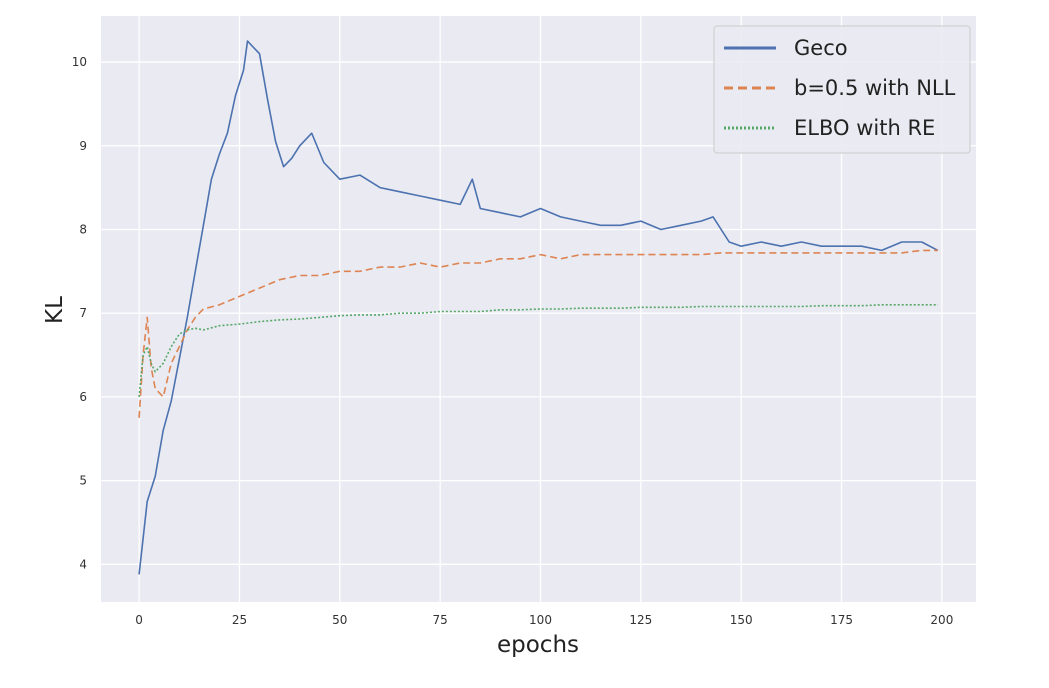 This screenshot has height=688, width=1049. I want to click on y-axis-label: KL, so click(55, 310).